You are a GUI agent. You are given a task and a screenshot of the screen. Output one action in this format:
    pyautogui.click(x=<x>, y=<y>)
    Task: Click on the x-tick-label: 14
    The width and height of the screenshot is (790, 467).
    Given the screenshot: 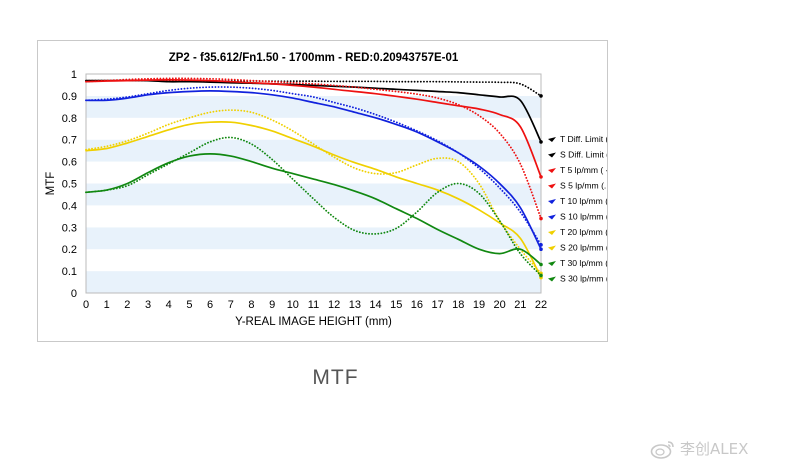 What is the action you would take?
    pyautogui.click(x=375, y=305)
    